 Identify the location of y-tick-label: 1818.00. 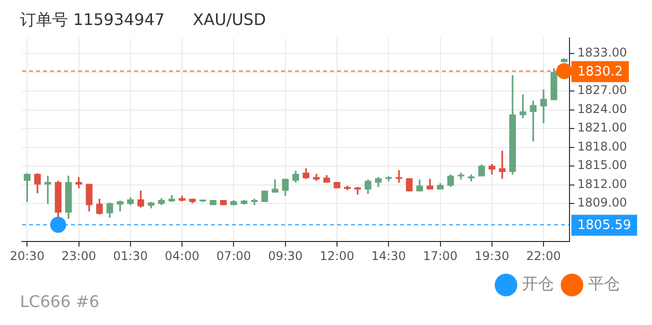
(602, 146).